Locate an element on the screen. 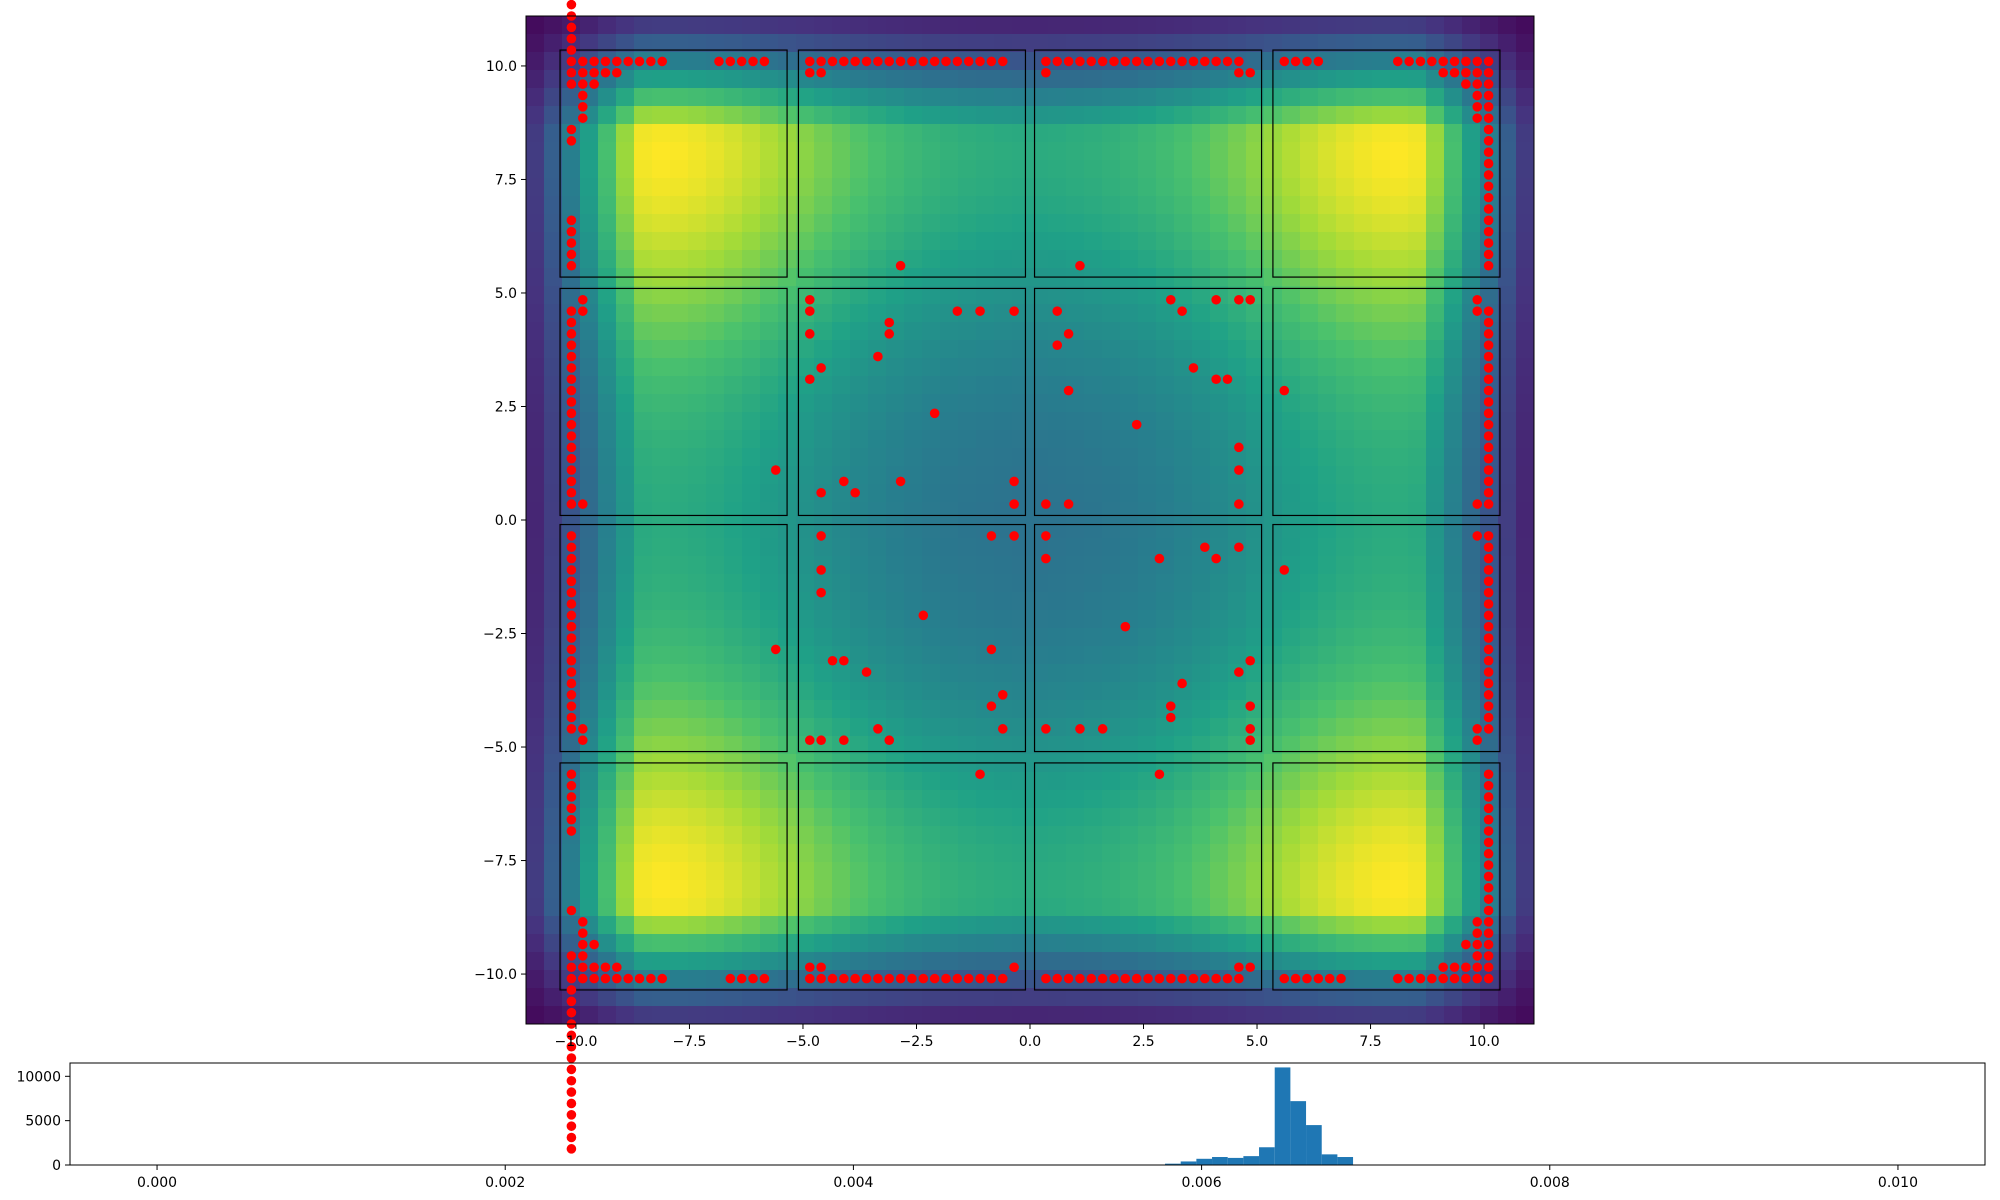 The width and height of the screenshot is (2000, 1200). x-tick-label: −5.0 is located at coordinates (803, 1042).